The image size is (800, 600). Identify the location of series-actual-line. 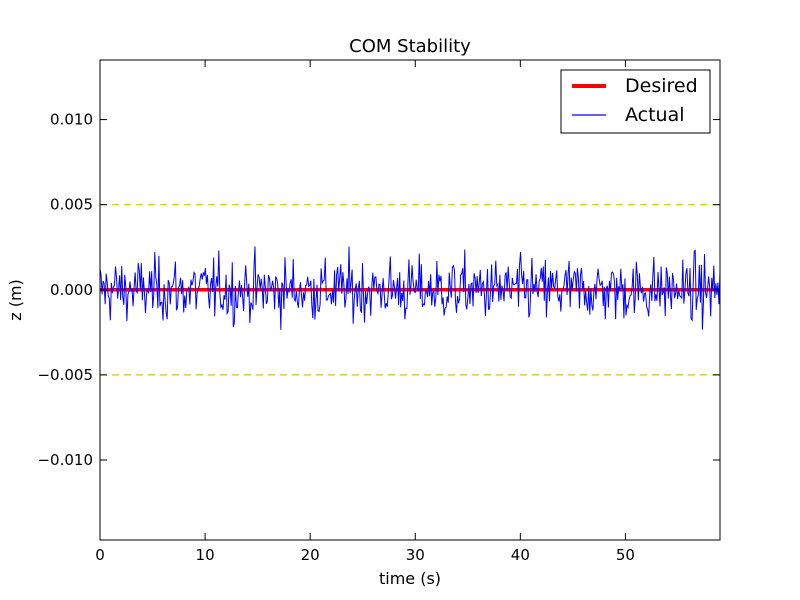
(410, 288).